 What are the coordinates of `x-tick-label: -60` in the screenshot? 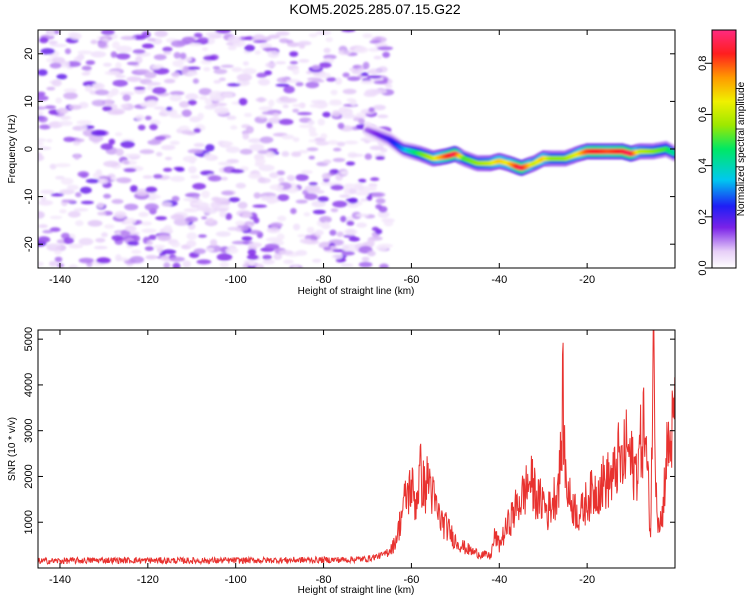 It's located at (411, 580).